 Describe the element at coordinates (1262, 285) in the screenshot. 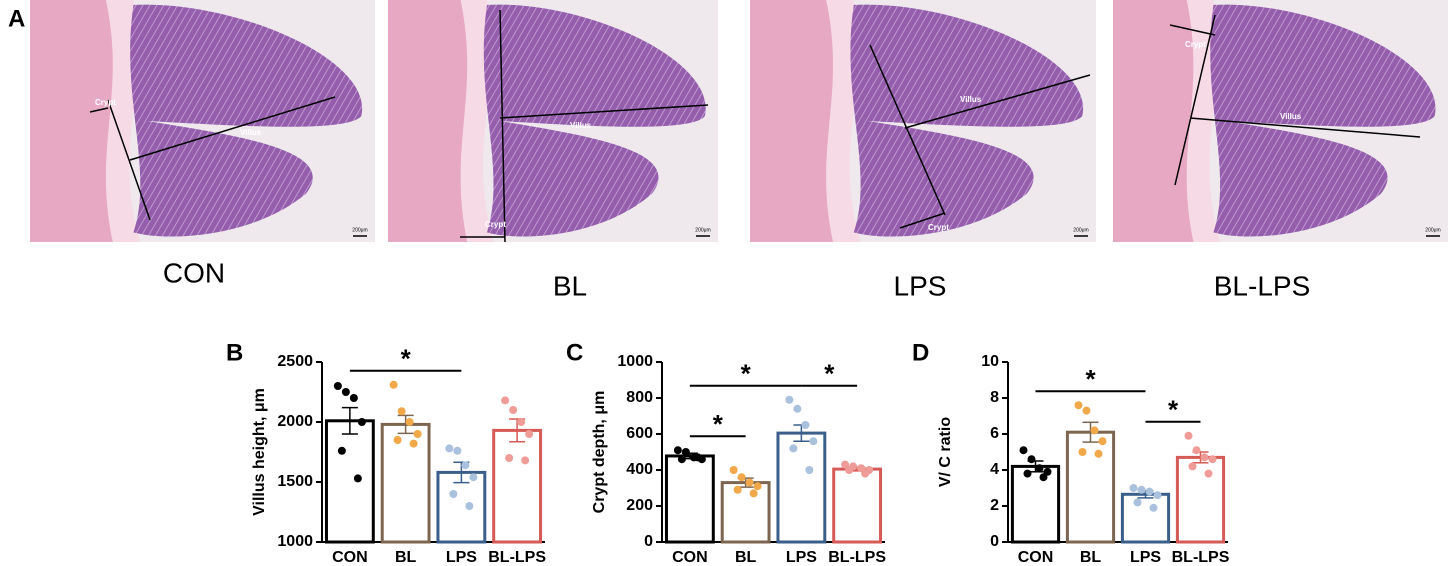

I see `image-caption: BL-LPS` at that location.